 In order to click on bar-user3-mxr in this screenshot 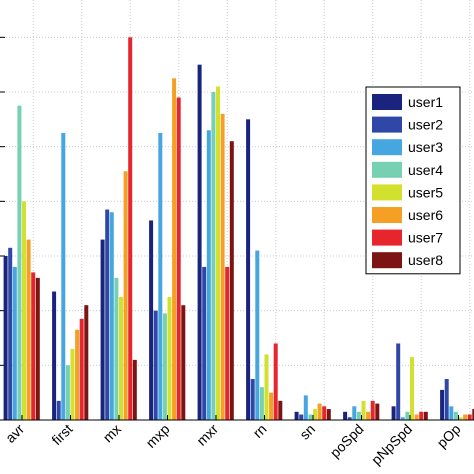, I will do `click(208, 275)`.